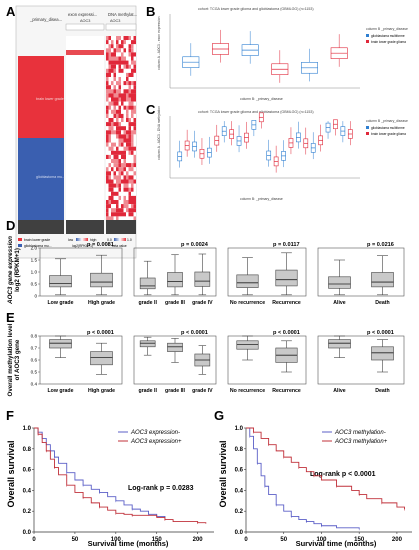 The width and height of the screenshot is (419, 550). I want to click on p-value: p = 0.0081, so click(100, 245).